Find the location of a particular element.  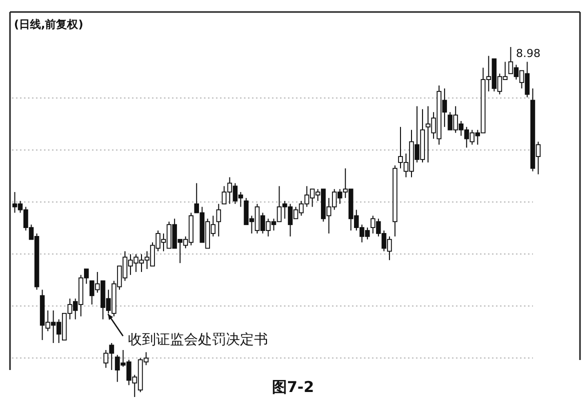

caption: 图7-2 is located at coordinates (293, 387).